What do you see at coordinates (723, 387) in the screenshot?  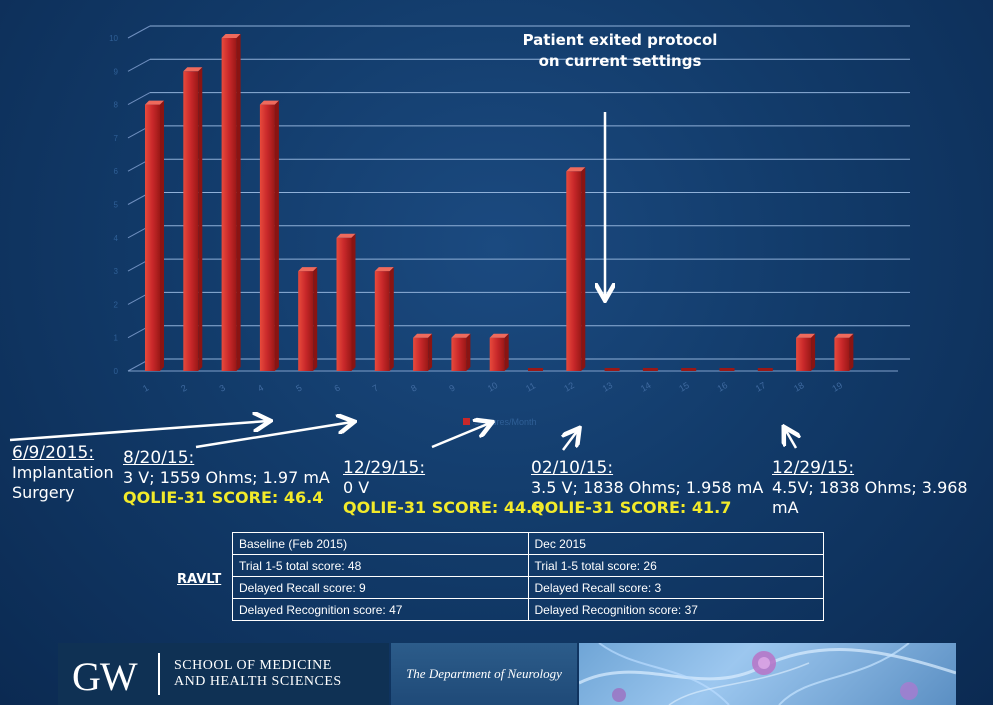 I see `x-tick-label: 16` at bounding box center [723, 387].